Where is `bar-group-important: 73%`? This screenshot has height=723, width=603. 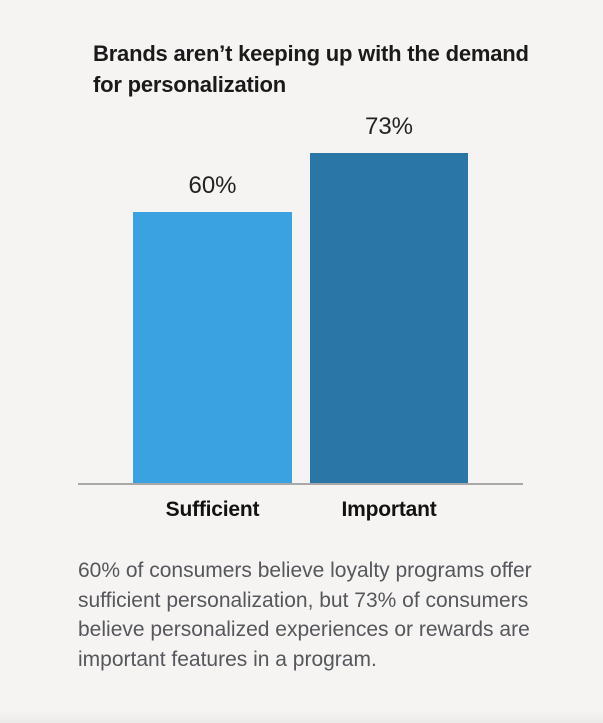 bar-group-important: 73% is located at coordinates (389, 299).